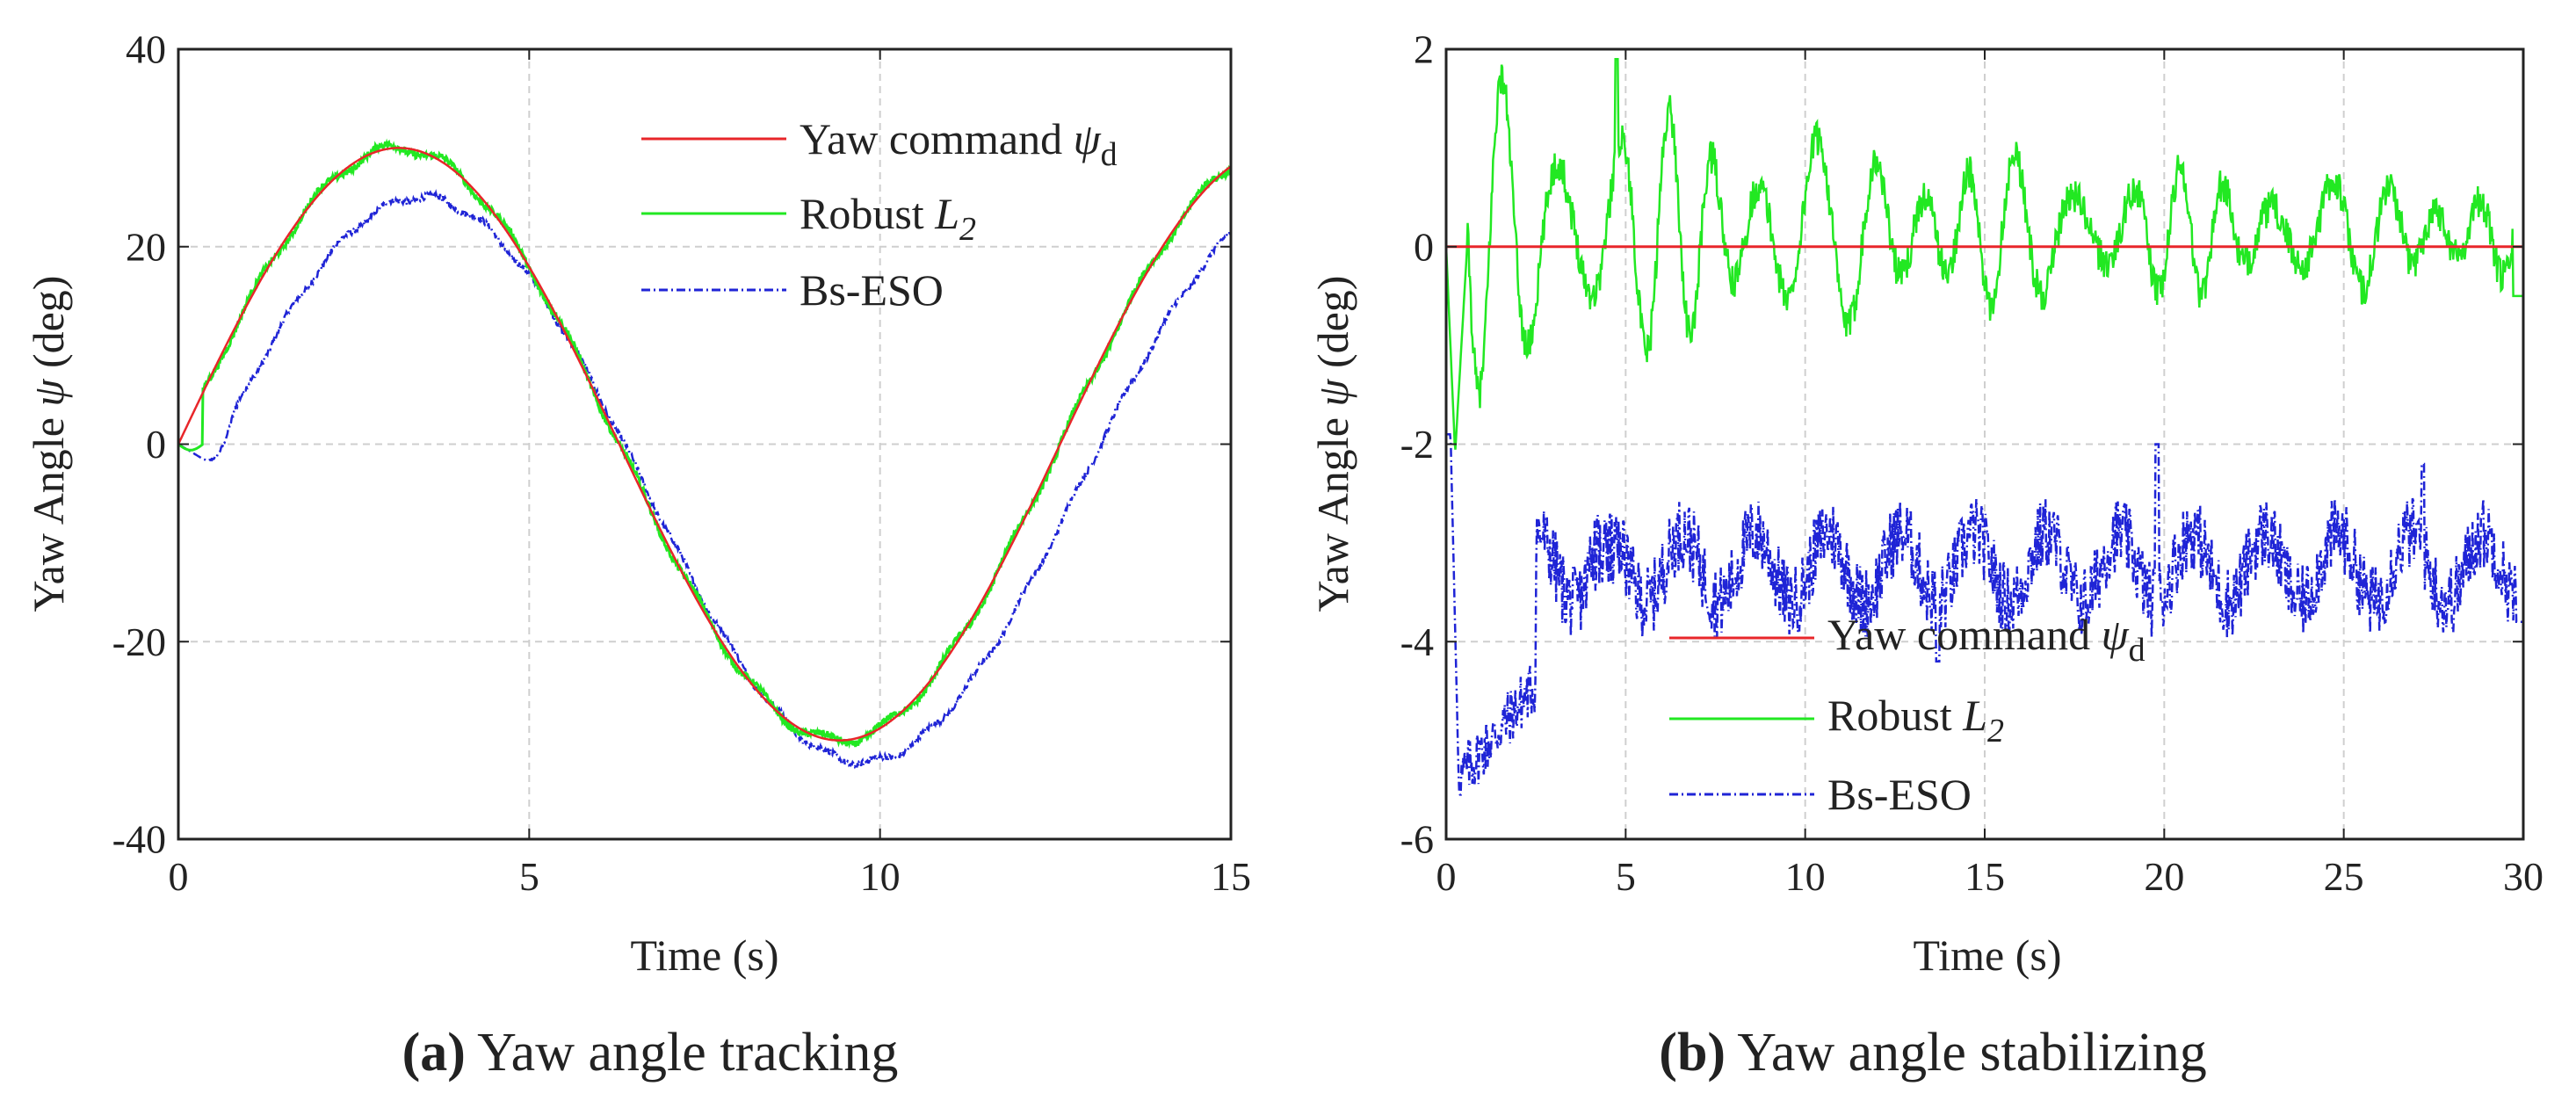 The width and height of the screenshot is (2576, 1108). Describe the element at coordinates (1446, 876) in the screenshot. I see `panel-b-x-tick-label: 0` at that location.